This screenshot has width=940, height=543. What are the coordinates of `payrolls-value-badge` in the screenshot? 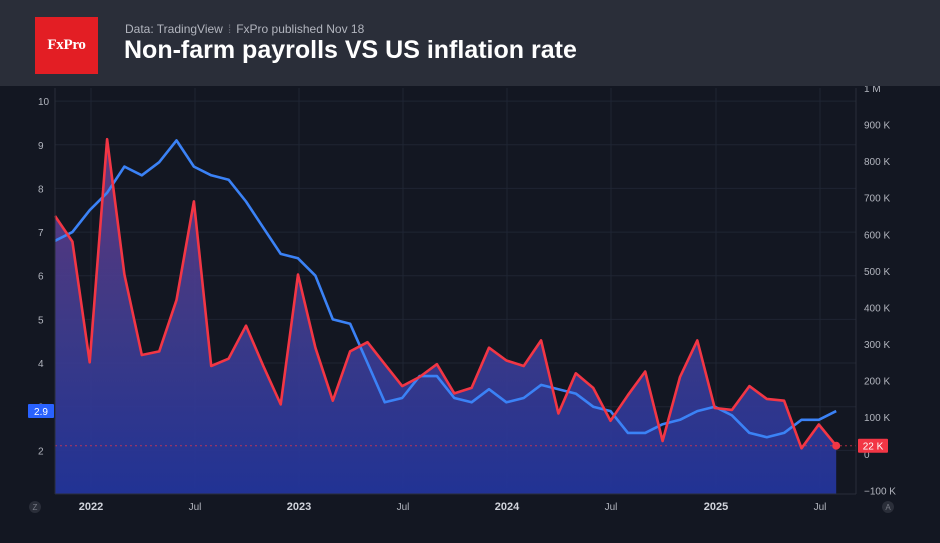 It's located at (873, 445).